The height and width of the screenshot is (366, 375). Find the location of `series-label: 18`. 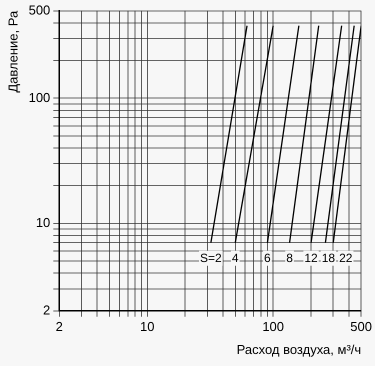

series-label: 18 is located at coordinates (329, 258).